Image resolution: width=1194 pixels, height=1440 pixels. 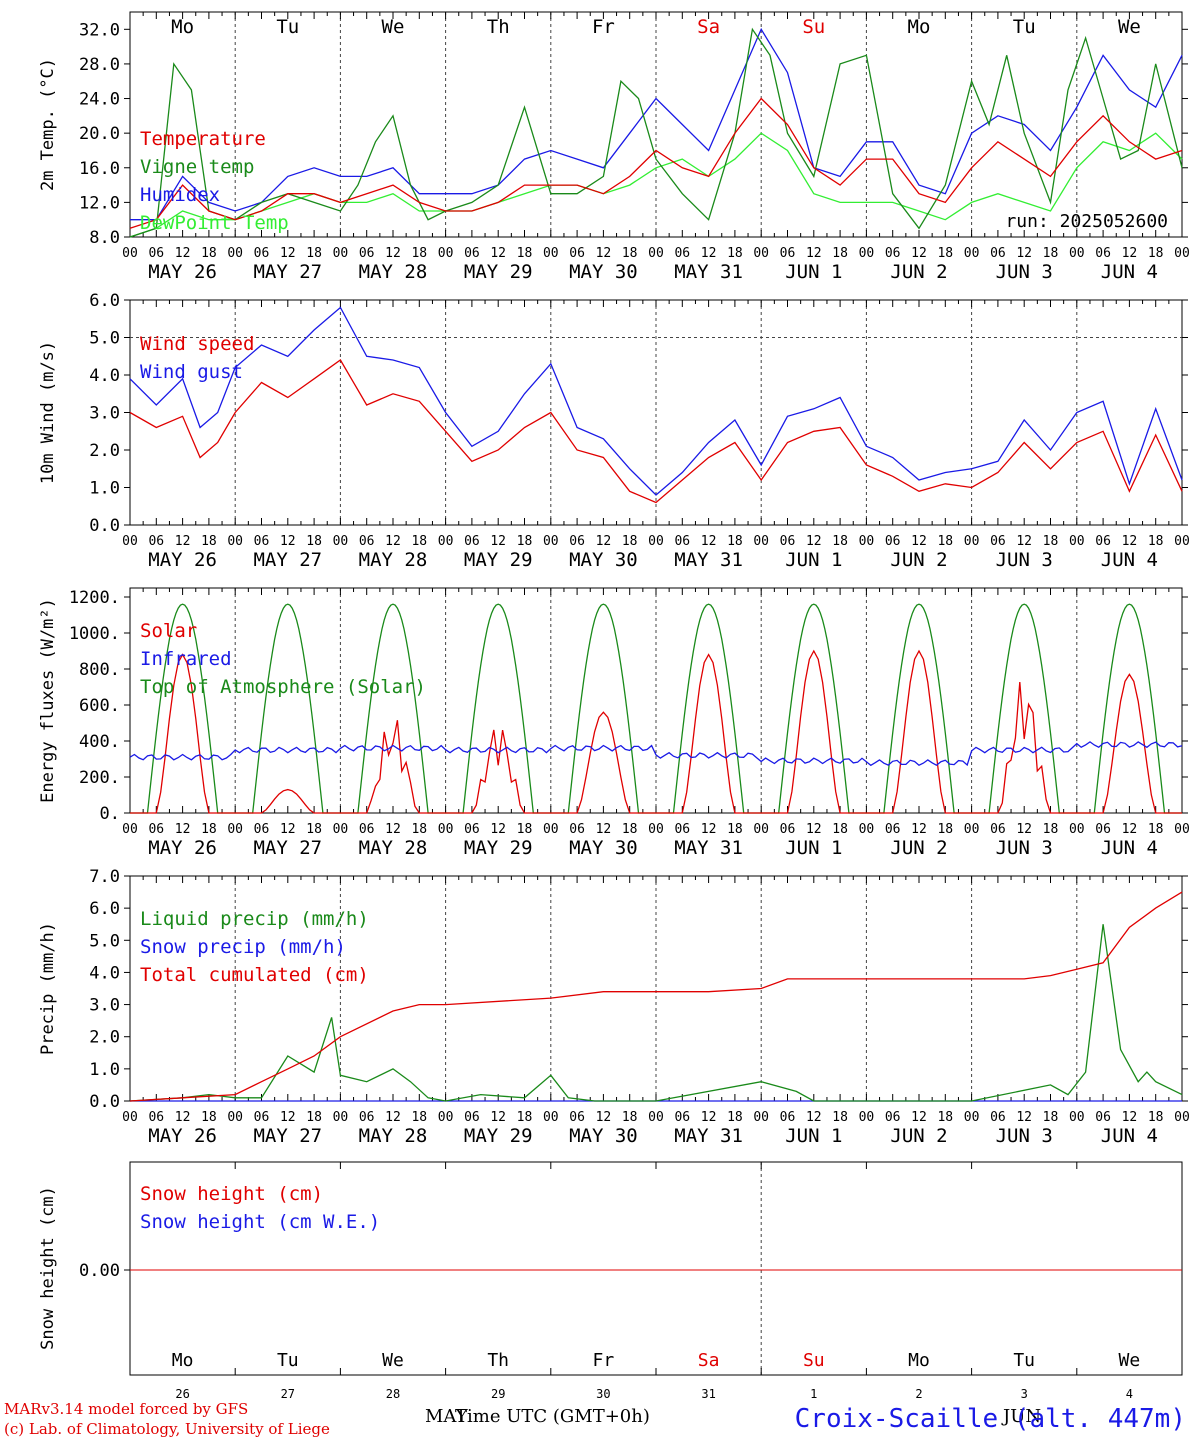 What do you see at coordinates (48, 700) in the screenshot?
I see `y-axis-label: Energy fluxes (W/m²)` at bounding box center [48, 700].